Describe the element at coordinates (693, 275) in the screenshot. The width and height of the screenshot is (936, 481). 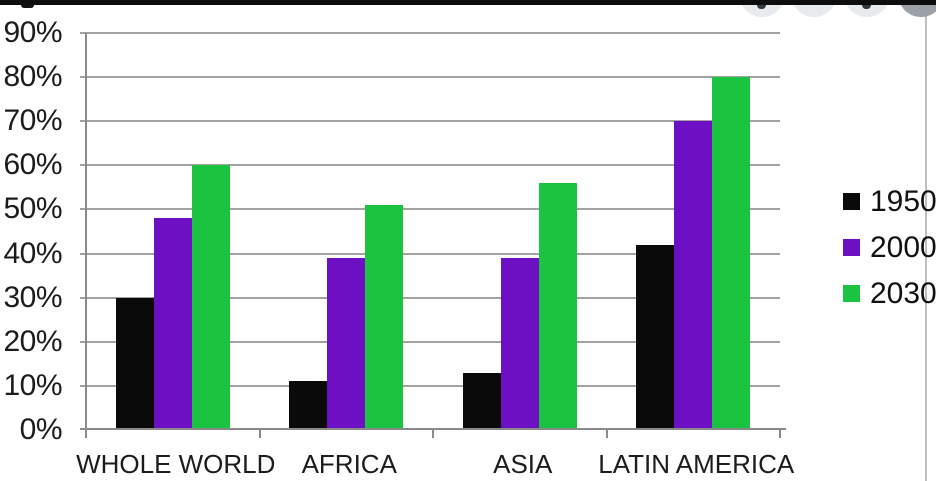
I see `bar-2000-latin-america` at that location.